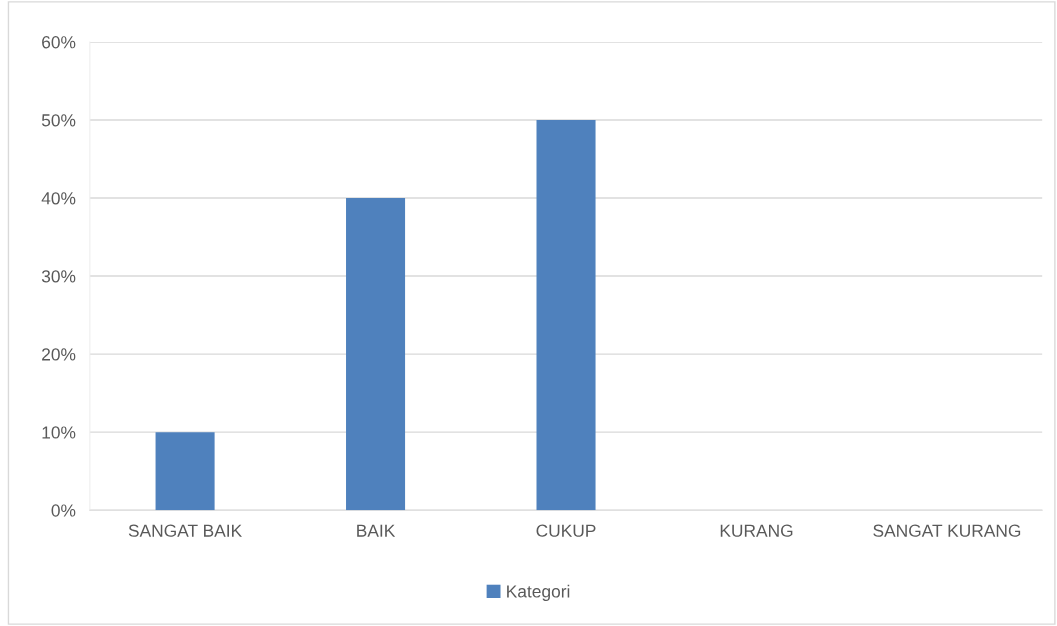  Describe the element at coordinates (58, 120) in the screenshot. I see `y-tick-label: 50%` at that location.